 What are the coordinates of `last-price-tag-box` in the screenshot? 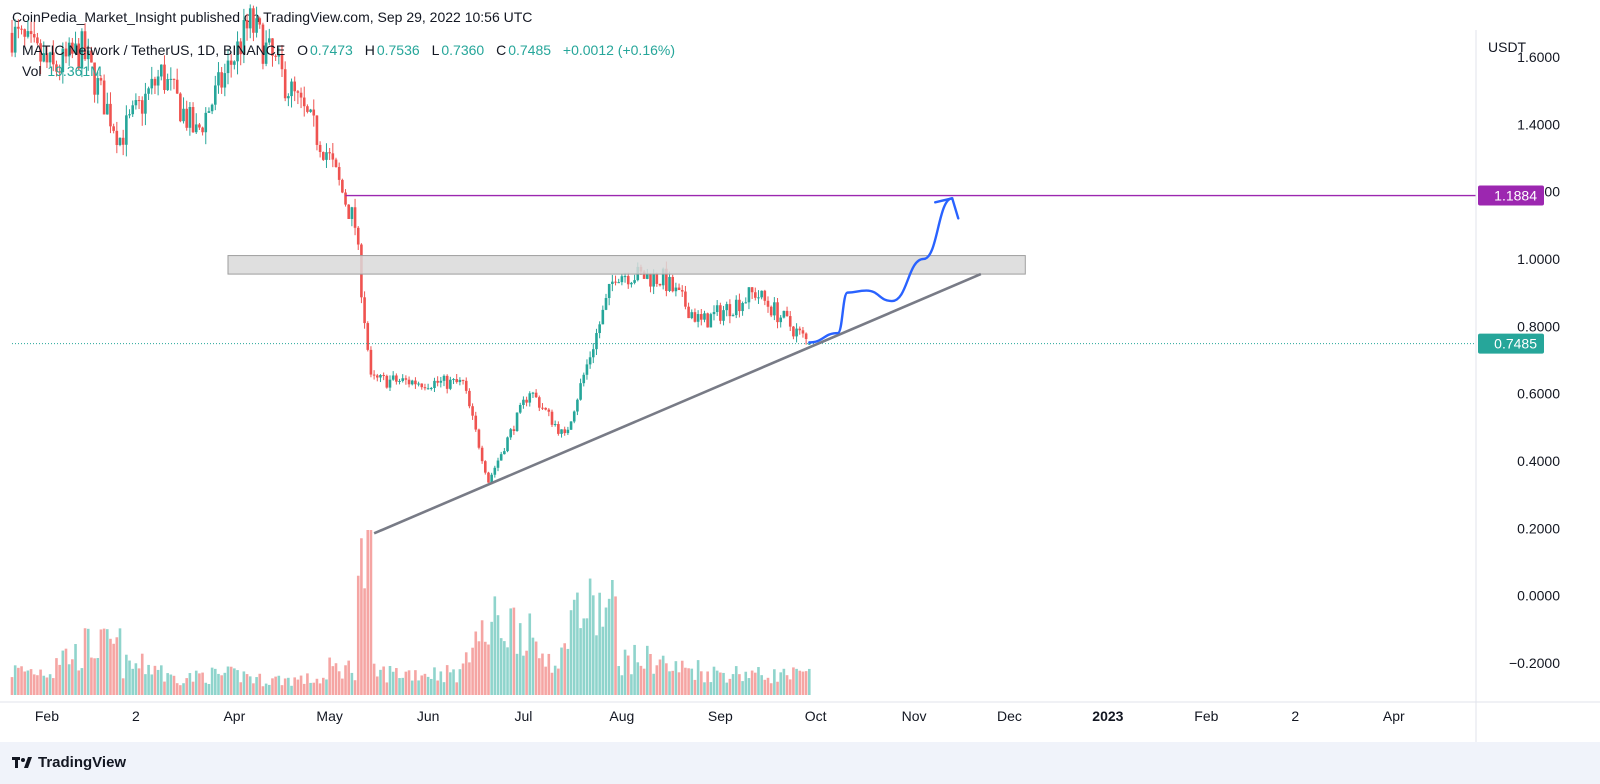 It's located at (1511, 343).